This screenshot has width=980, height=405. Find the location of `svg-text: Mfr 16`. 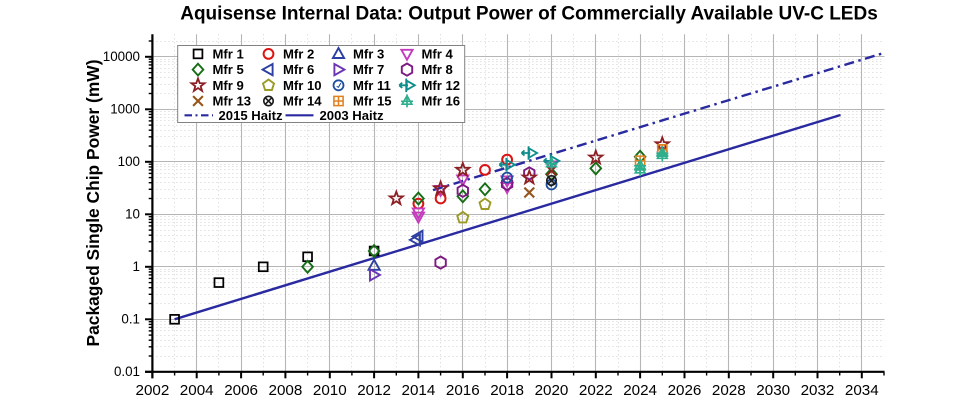

svg-text: Mfr 16 is located at coordinates (441, 101).